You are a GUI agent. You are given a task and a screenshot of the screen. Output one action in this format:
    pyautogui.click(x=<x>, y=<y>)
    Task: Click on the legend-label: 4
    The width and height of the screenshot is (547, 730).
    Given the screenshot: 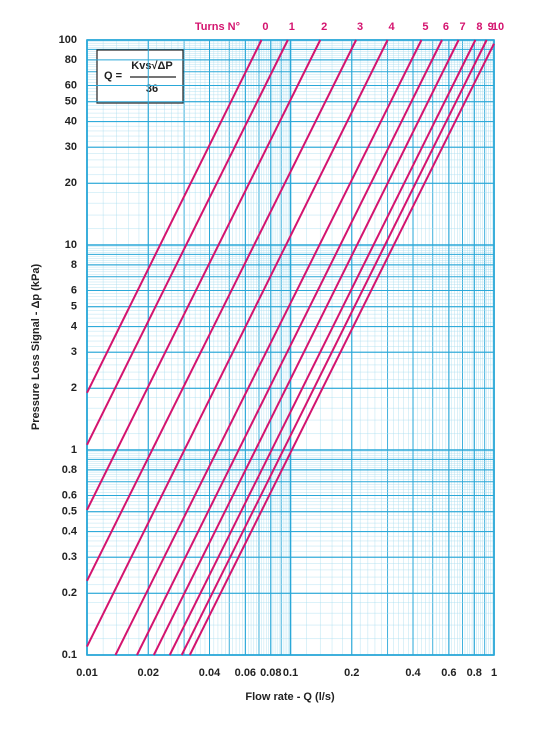 What is the action you would take?
    pyautogui.click(x=392, y=27)
    